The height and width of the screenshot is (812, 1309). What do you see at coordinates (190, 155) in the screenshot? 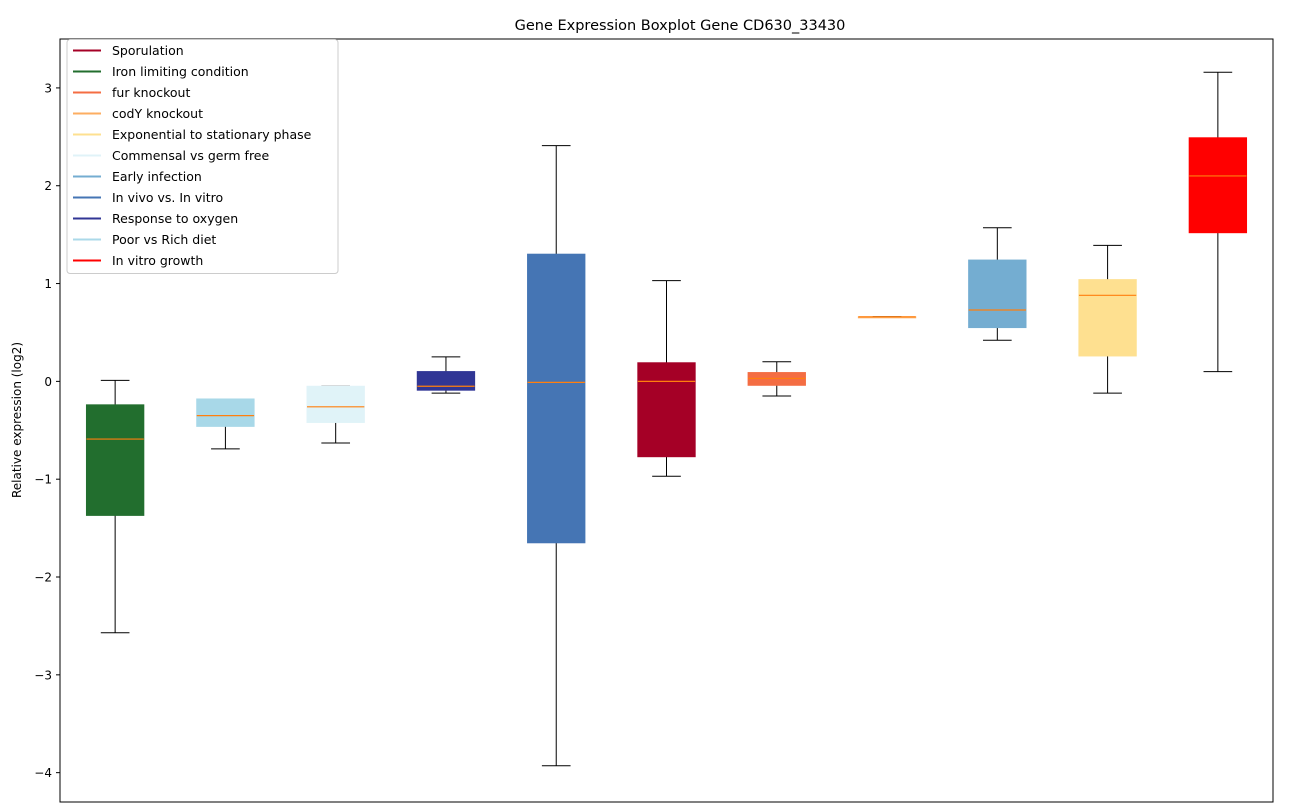
I see `legend-label: Commensal vs germ free` at bounding box center [190, 155].